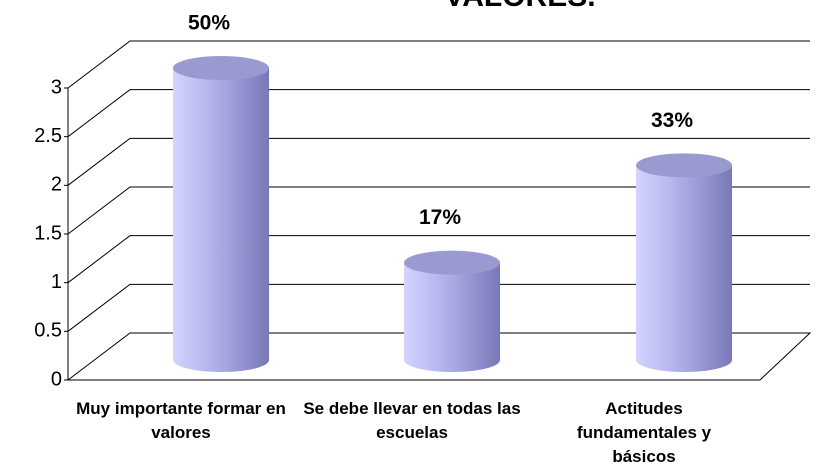  I want to click on y-tick-label: 2, so click(56, 185).